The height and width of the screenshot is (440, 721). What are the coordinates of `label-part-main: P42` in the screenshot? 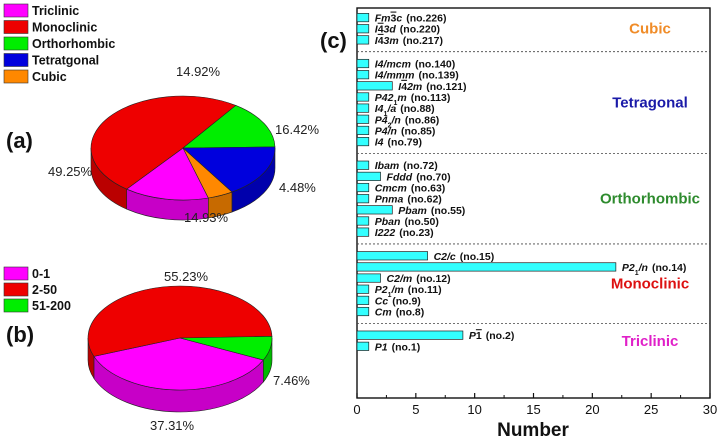 It's located at (384, 98).